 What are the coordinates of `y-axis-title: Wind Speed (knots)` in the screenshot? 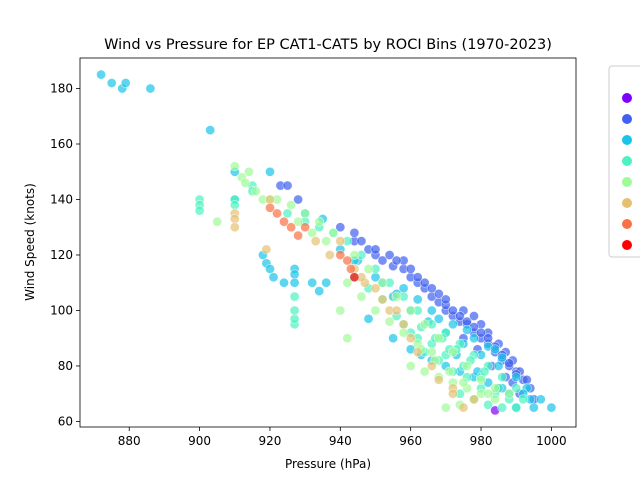 It's located at (30, 242).